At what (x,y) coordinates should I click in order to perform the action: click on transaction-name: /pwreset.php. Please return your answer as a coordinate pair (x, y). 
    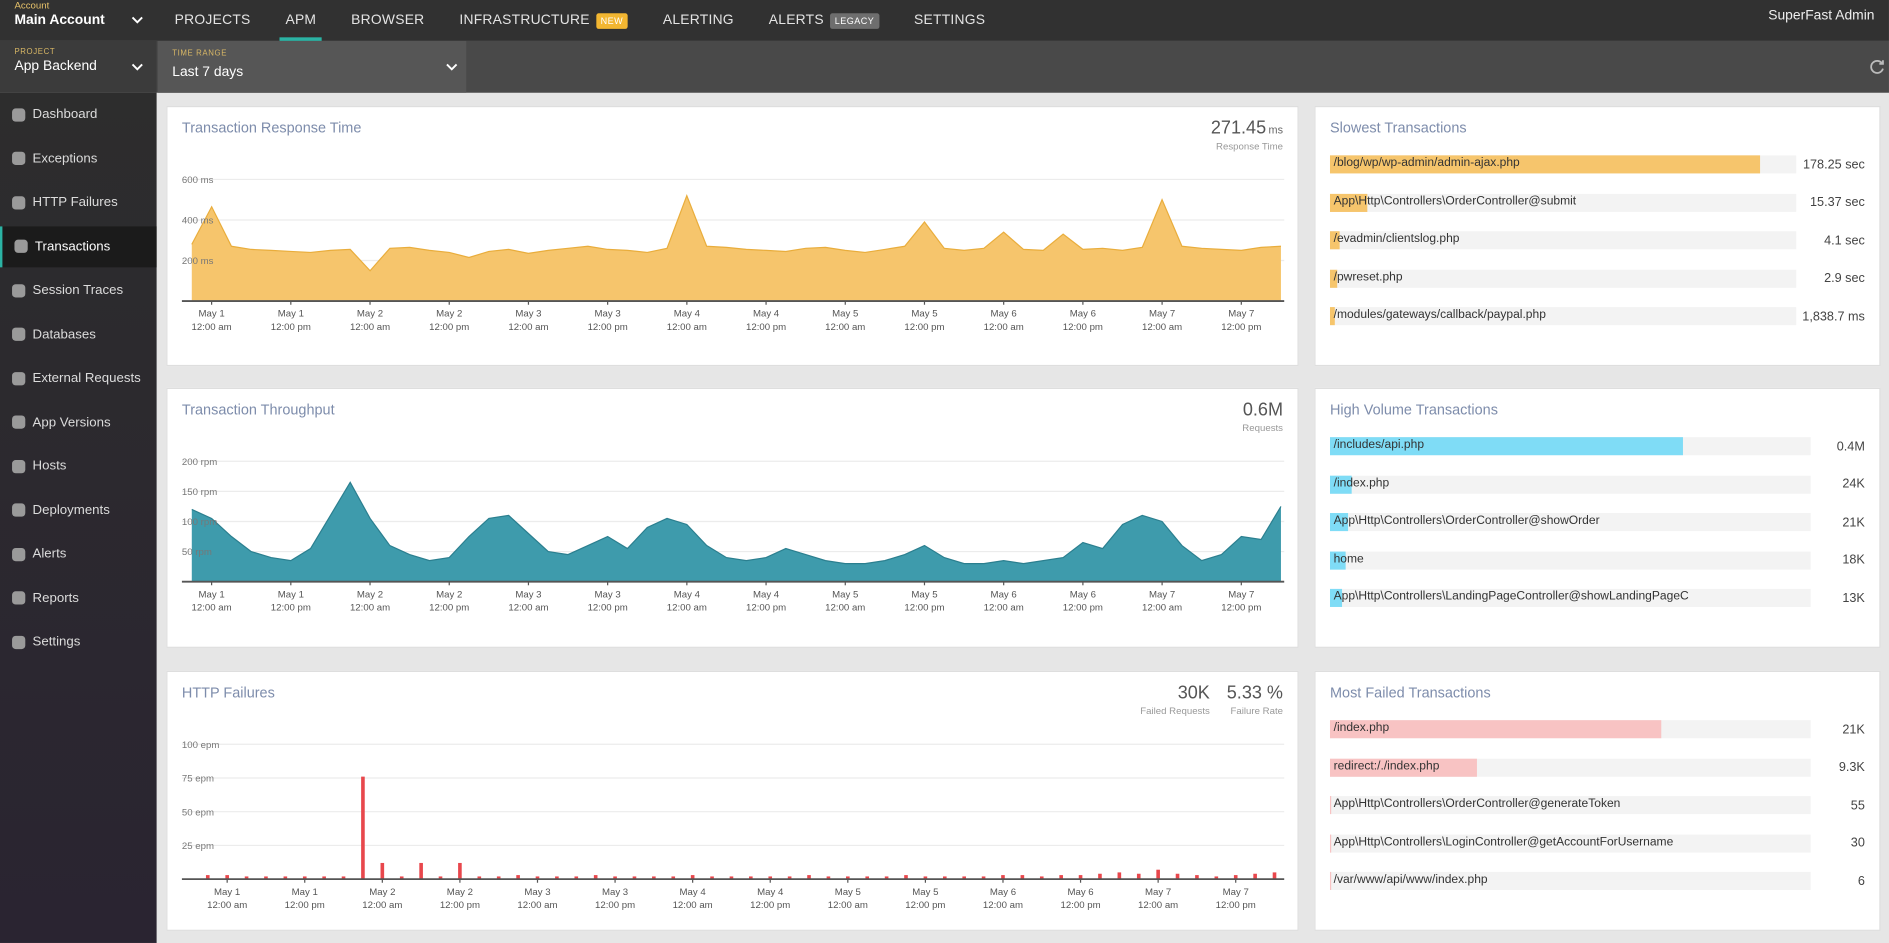
    Looking at the image, I should click on (1368, 277).